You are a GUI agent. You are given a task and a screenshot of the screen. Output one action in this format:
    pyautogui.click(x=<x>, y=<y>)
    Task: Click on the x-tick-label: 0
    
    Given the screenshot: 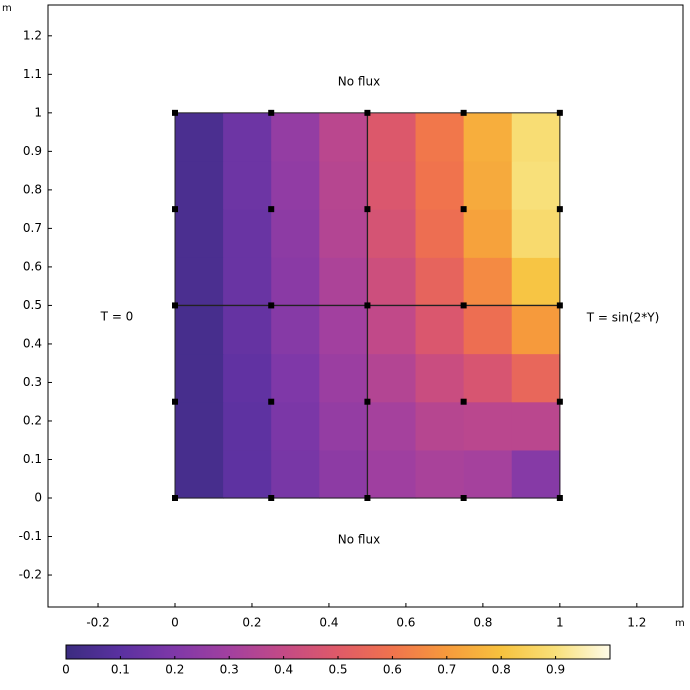 What is the action you would take?
    pyautogui.click(x=175, y=623)
    